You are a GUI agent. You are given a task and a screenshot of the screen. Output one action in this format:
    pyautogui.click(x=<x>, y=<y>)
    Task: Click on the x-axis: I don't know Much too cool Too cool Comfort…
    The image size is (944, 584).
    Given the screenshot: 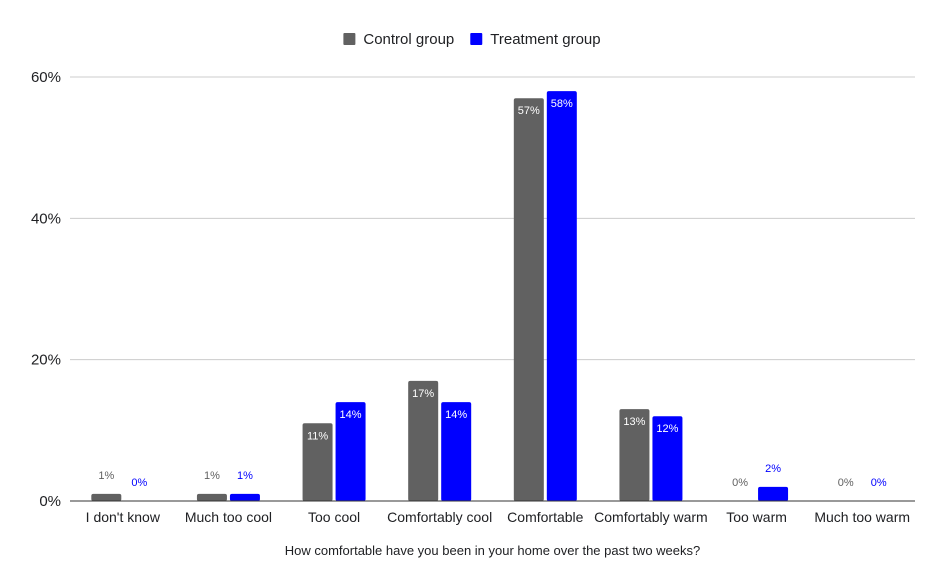 What is the action you would take?
    pyautogui.click(x=492, y=512)
    